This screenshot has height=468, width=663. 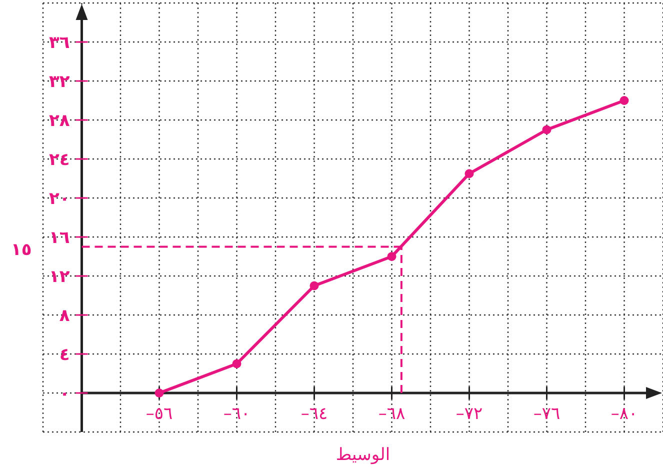 What do you see at coordinates (59, 43) in the screenshot?
I see `y-tick-label: ٣٦` at bounding box center [59, 43].